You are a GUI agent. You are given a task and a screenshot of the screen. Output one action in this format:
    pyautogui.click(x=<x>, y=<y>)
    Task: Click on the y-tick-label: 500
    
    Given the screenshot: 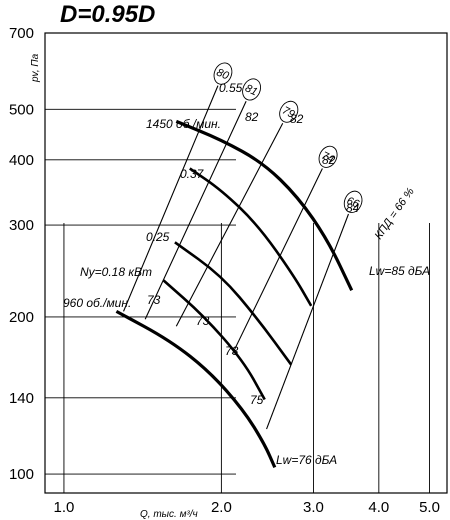 What is the action you would take?
    pyautogui.click(x=21, y=109)
    